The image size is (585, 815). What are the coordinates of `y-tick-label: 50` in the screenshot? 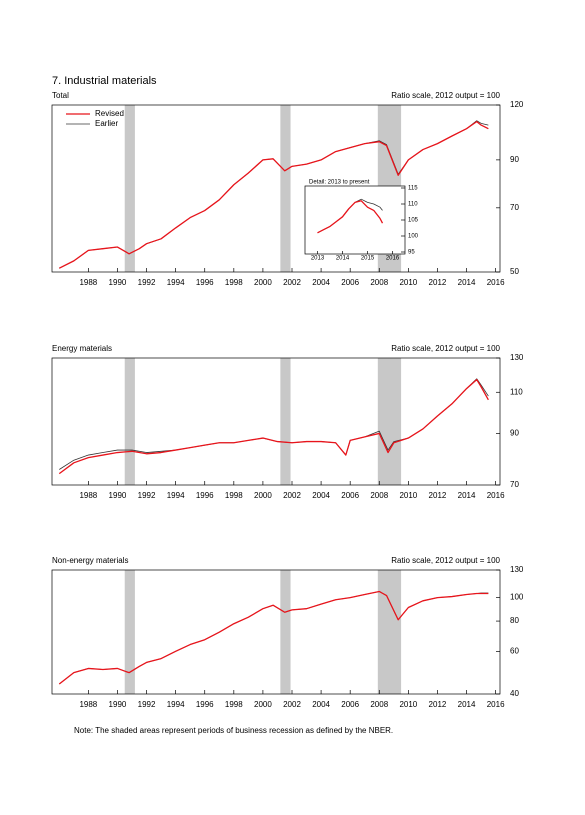 It's located at (514, 271).